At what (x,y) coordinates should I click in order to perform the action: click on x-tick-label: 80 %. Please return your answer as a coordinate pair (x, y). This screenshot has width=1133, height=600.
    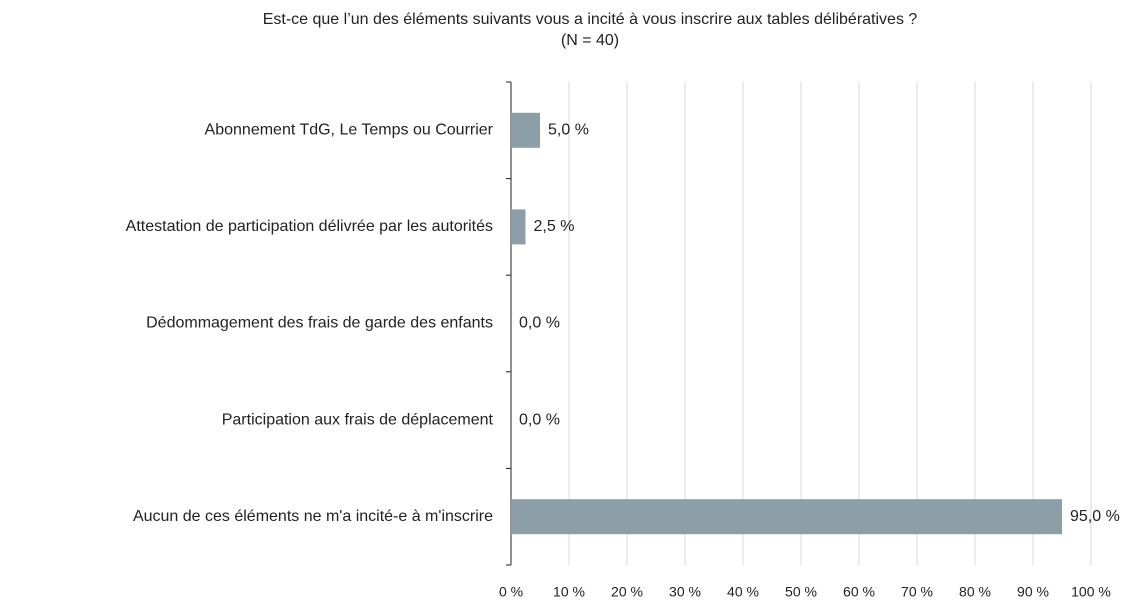
    Looking at the image, I should click on (975, 592).